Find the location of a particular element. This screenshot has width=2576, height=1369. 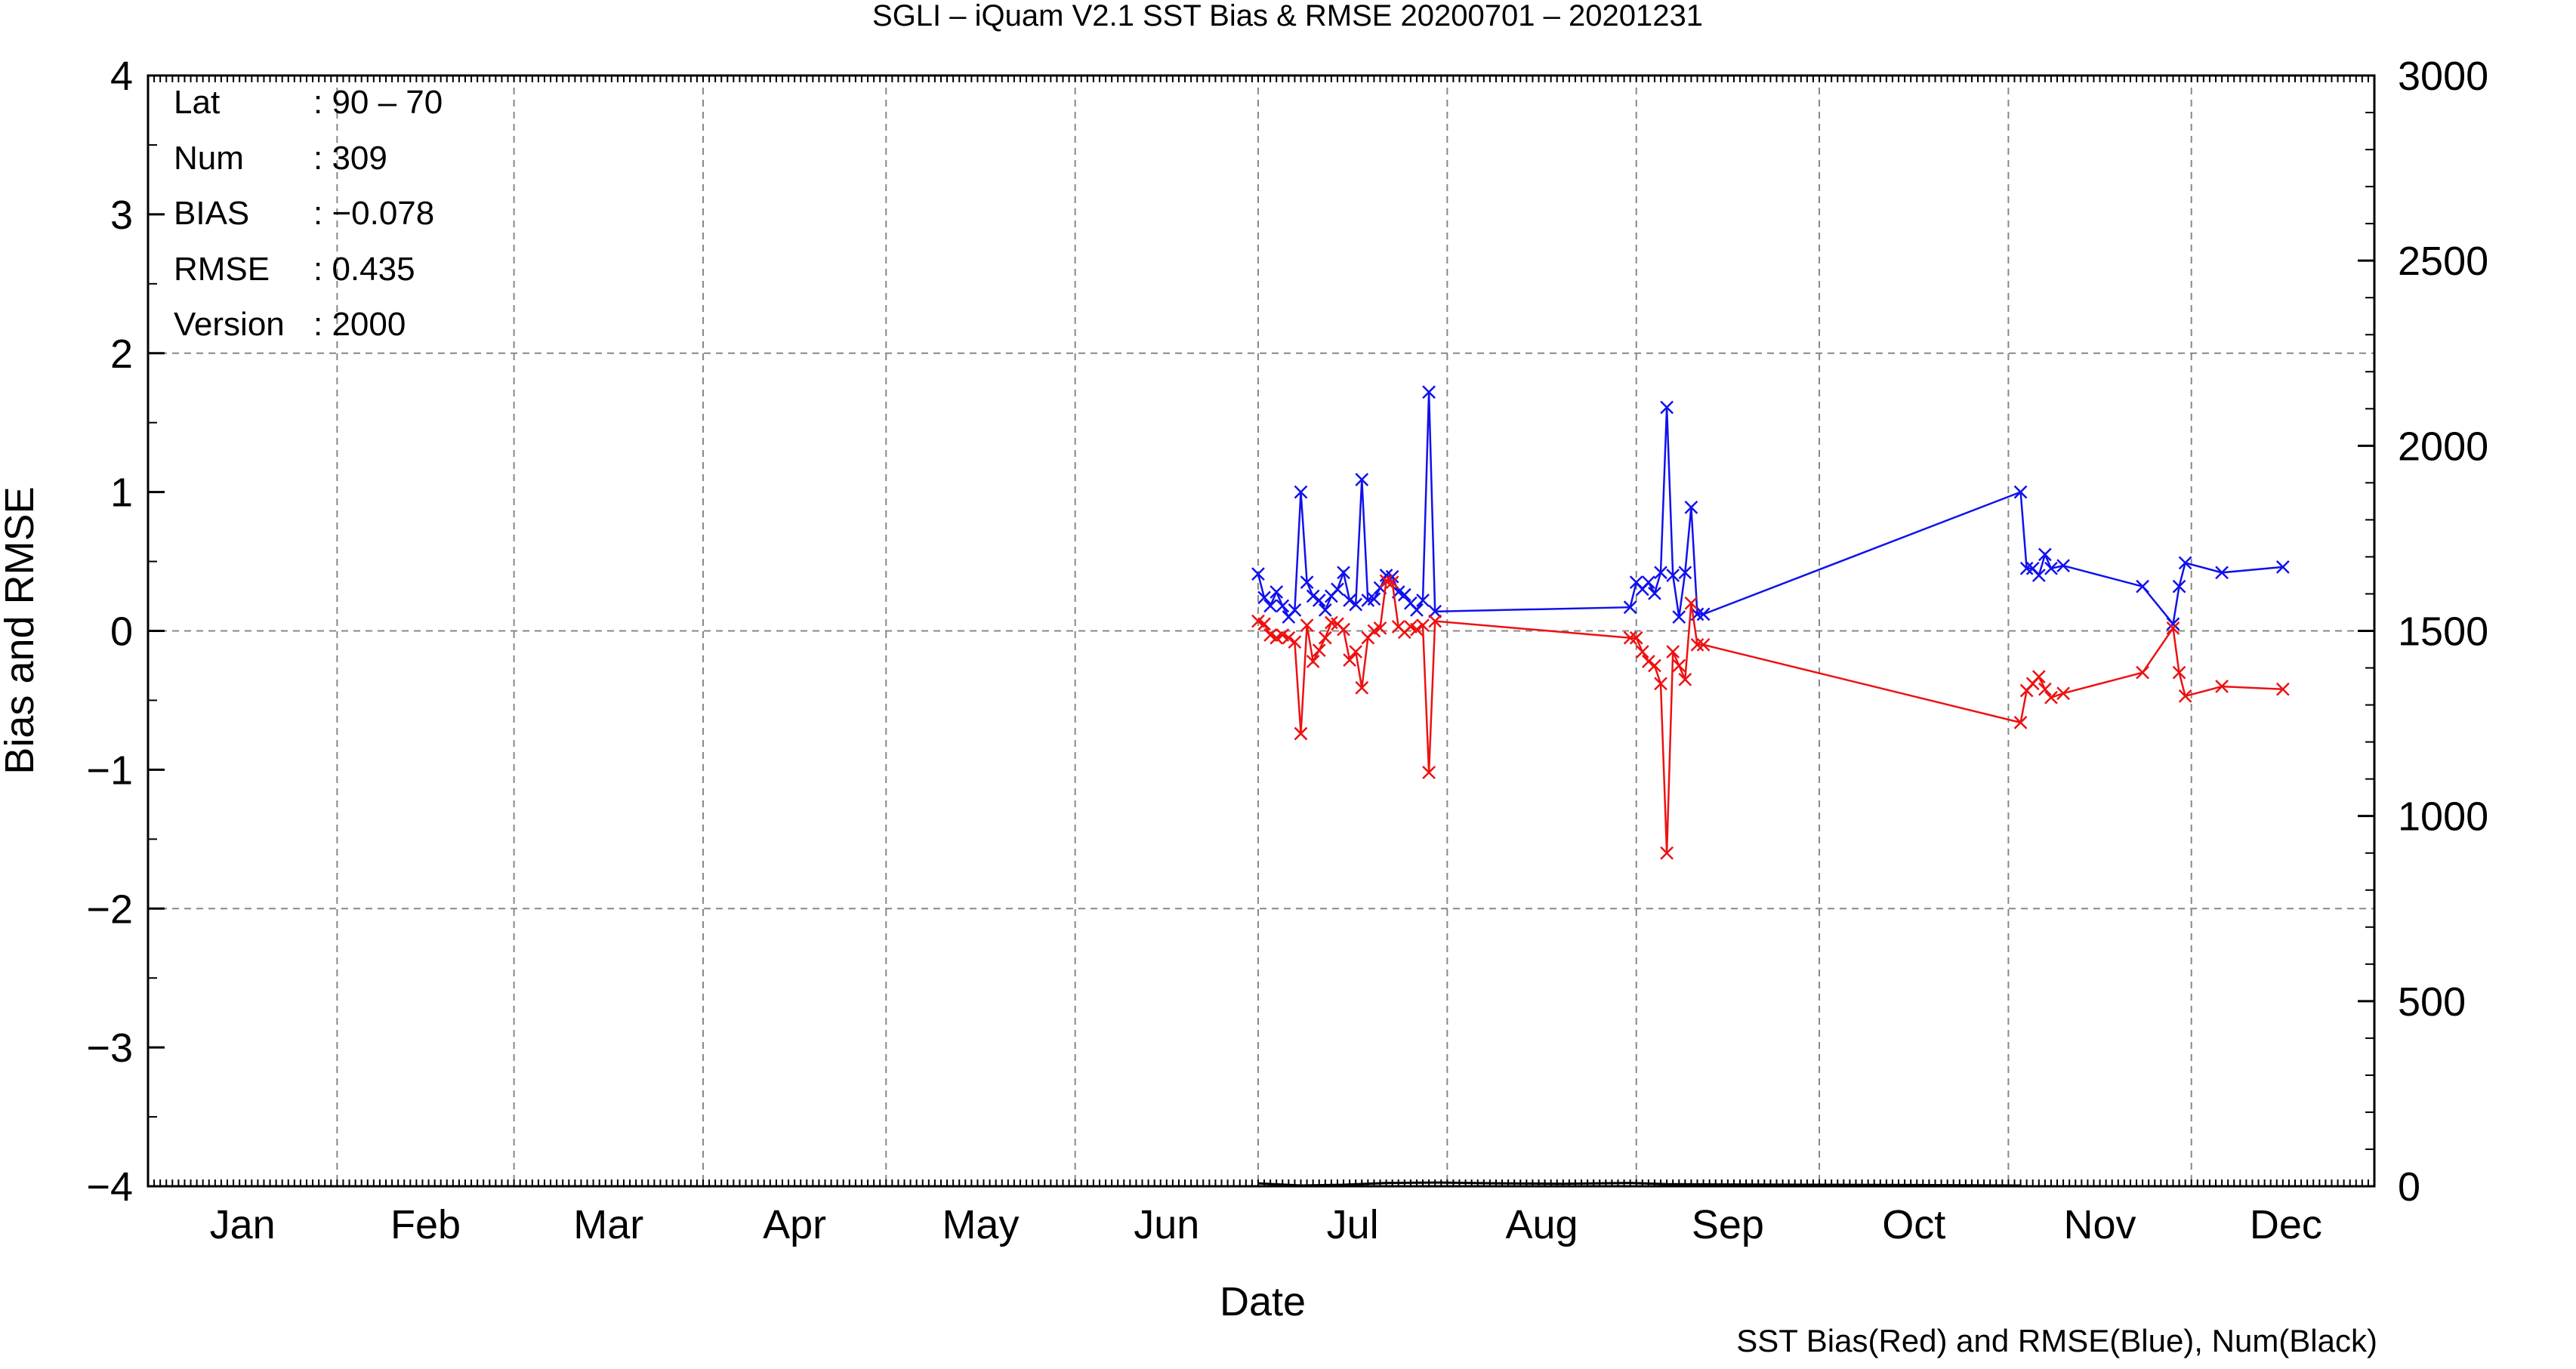

x-tick-label: Jun is located at coordinates (1166, 1224).